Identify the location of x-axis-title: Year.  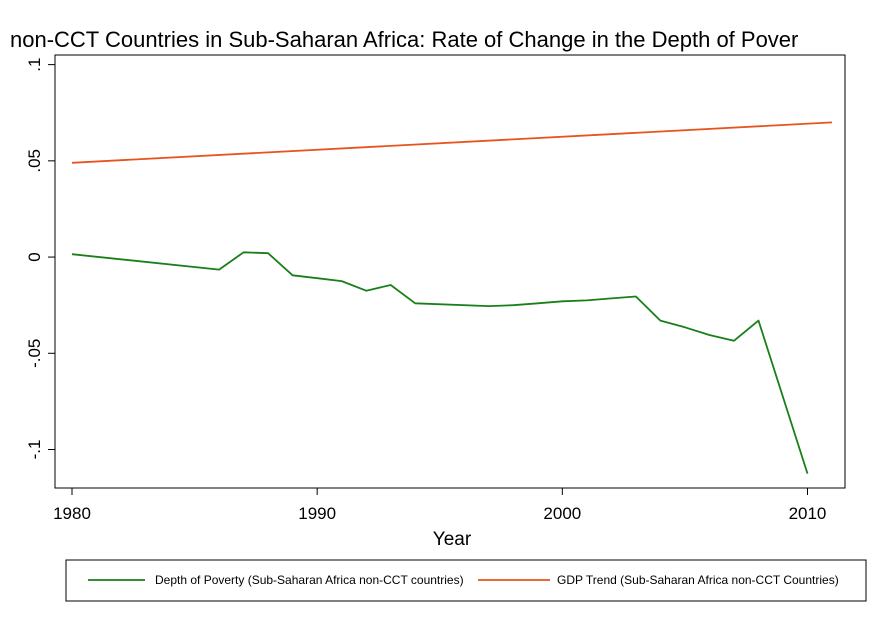
(452, 539).